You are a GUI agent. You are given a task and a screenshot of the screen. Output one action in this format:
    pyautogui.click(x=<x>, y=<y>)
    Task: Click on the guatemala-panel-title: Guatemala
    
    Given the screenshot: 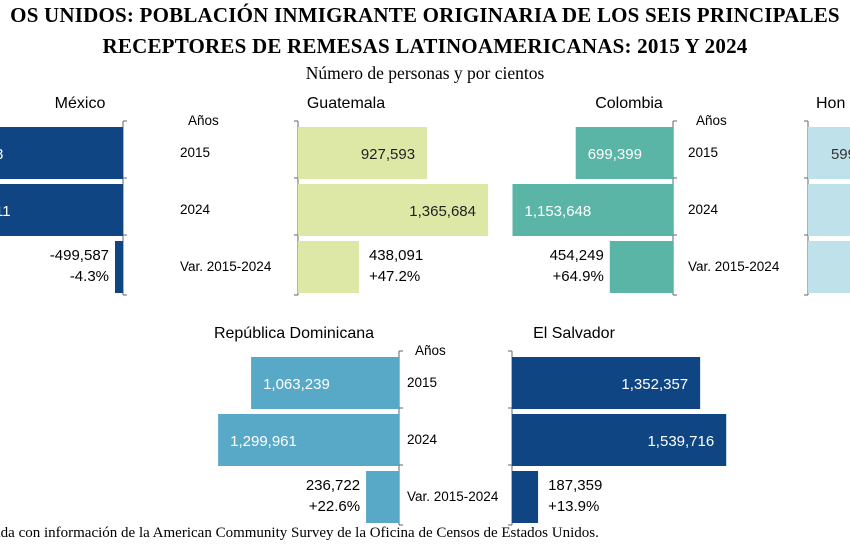 What is the action you would take?
    pyautogui.click(x=346, y=103)
    